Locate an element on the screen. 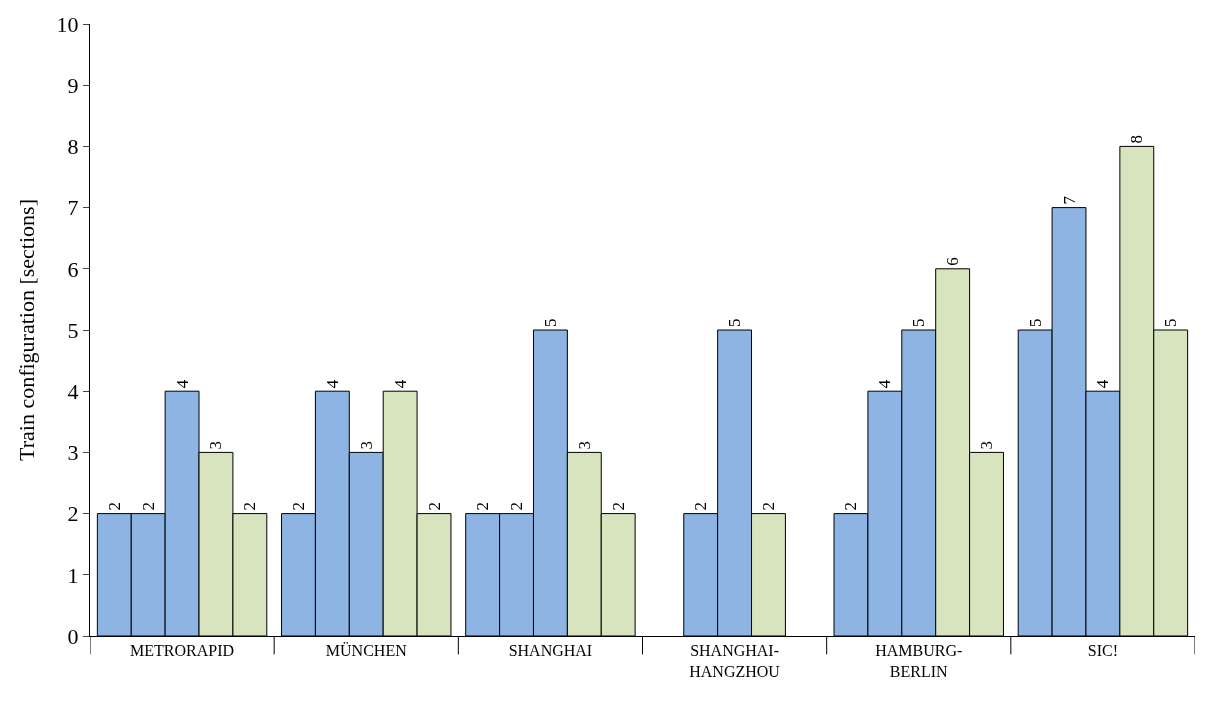  x-tick-label: MÜNCHEN is located at coordinates (366, 651).